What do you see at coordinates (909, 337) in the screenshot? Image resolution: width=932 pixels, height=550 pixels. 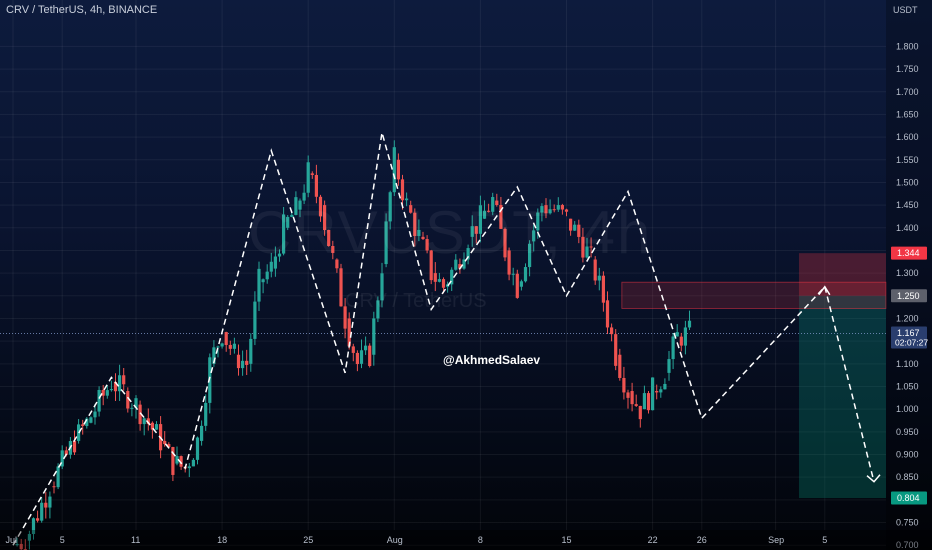 I see `current-price-badge` at bounding box center [909, 337].